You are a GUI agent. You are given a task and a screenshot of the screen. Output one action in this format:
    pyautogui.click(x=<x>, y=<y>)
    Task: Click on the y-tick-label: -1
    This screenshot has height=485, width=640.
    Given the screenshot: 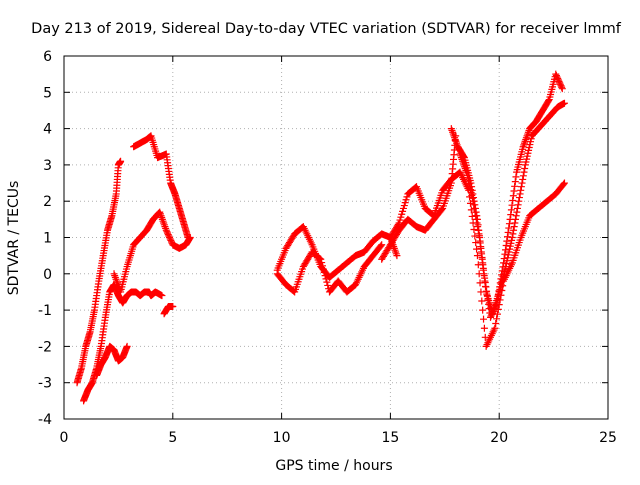 What is the action you would take?
    pyautogui.click(x=45, y=311)
    